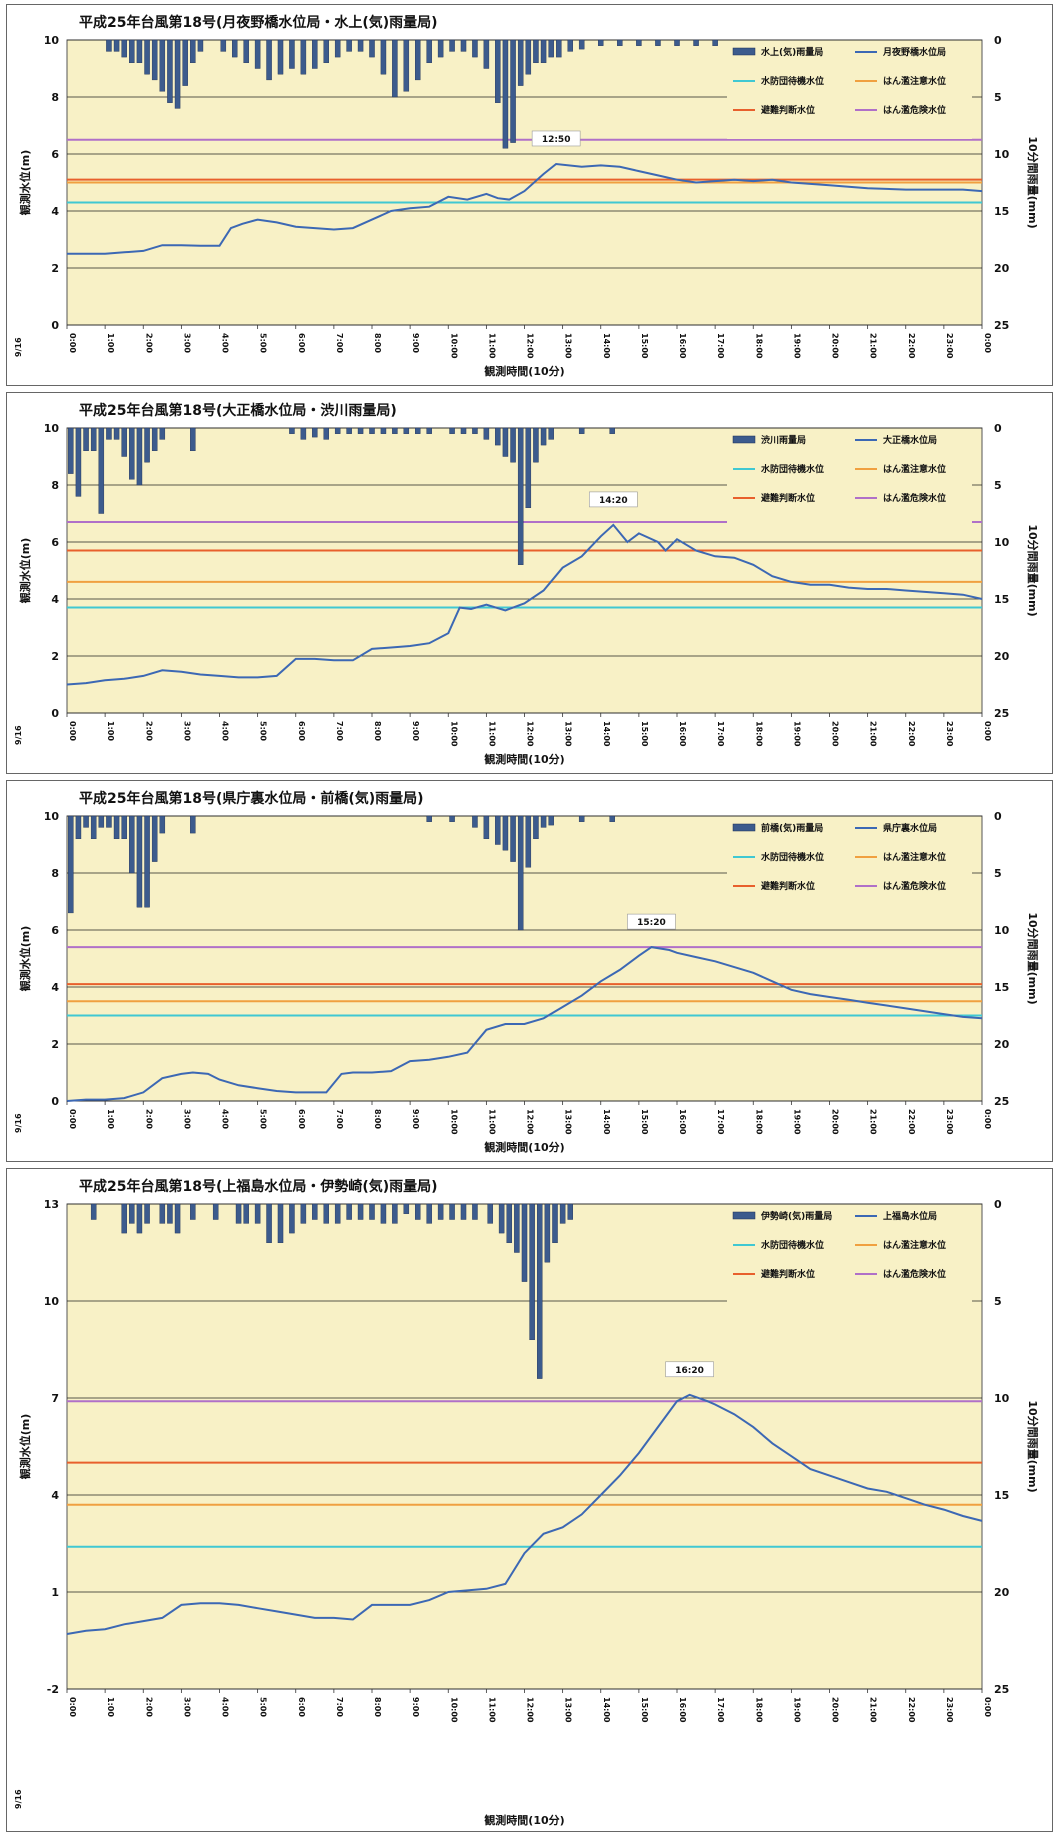 This screenshot has width=1059, height=1838. I want to click on legend-label-water: 上福島水位局, so click(910, 1216).